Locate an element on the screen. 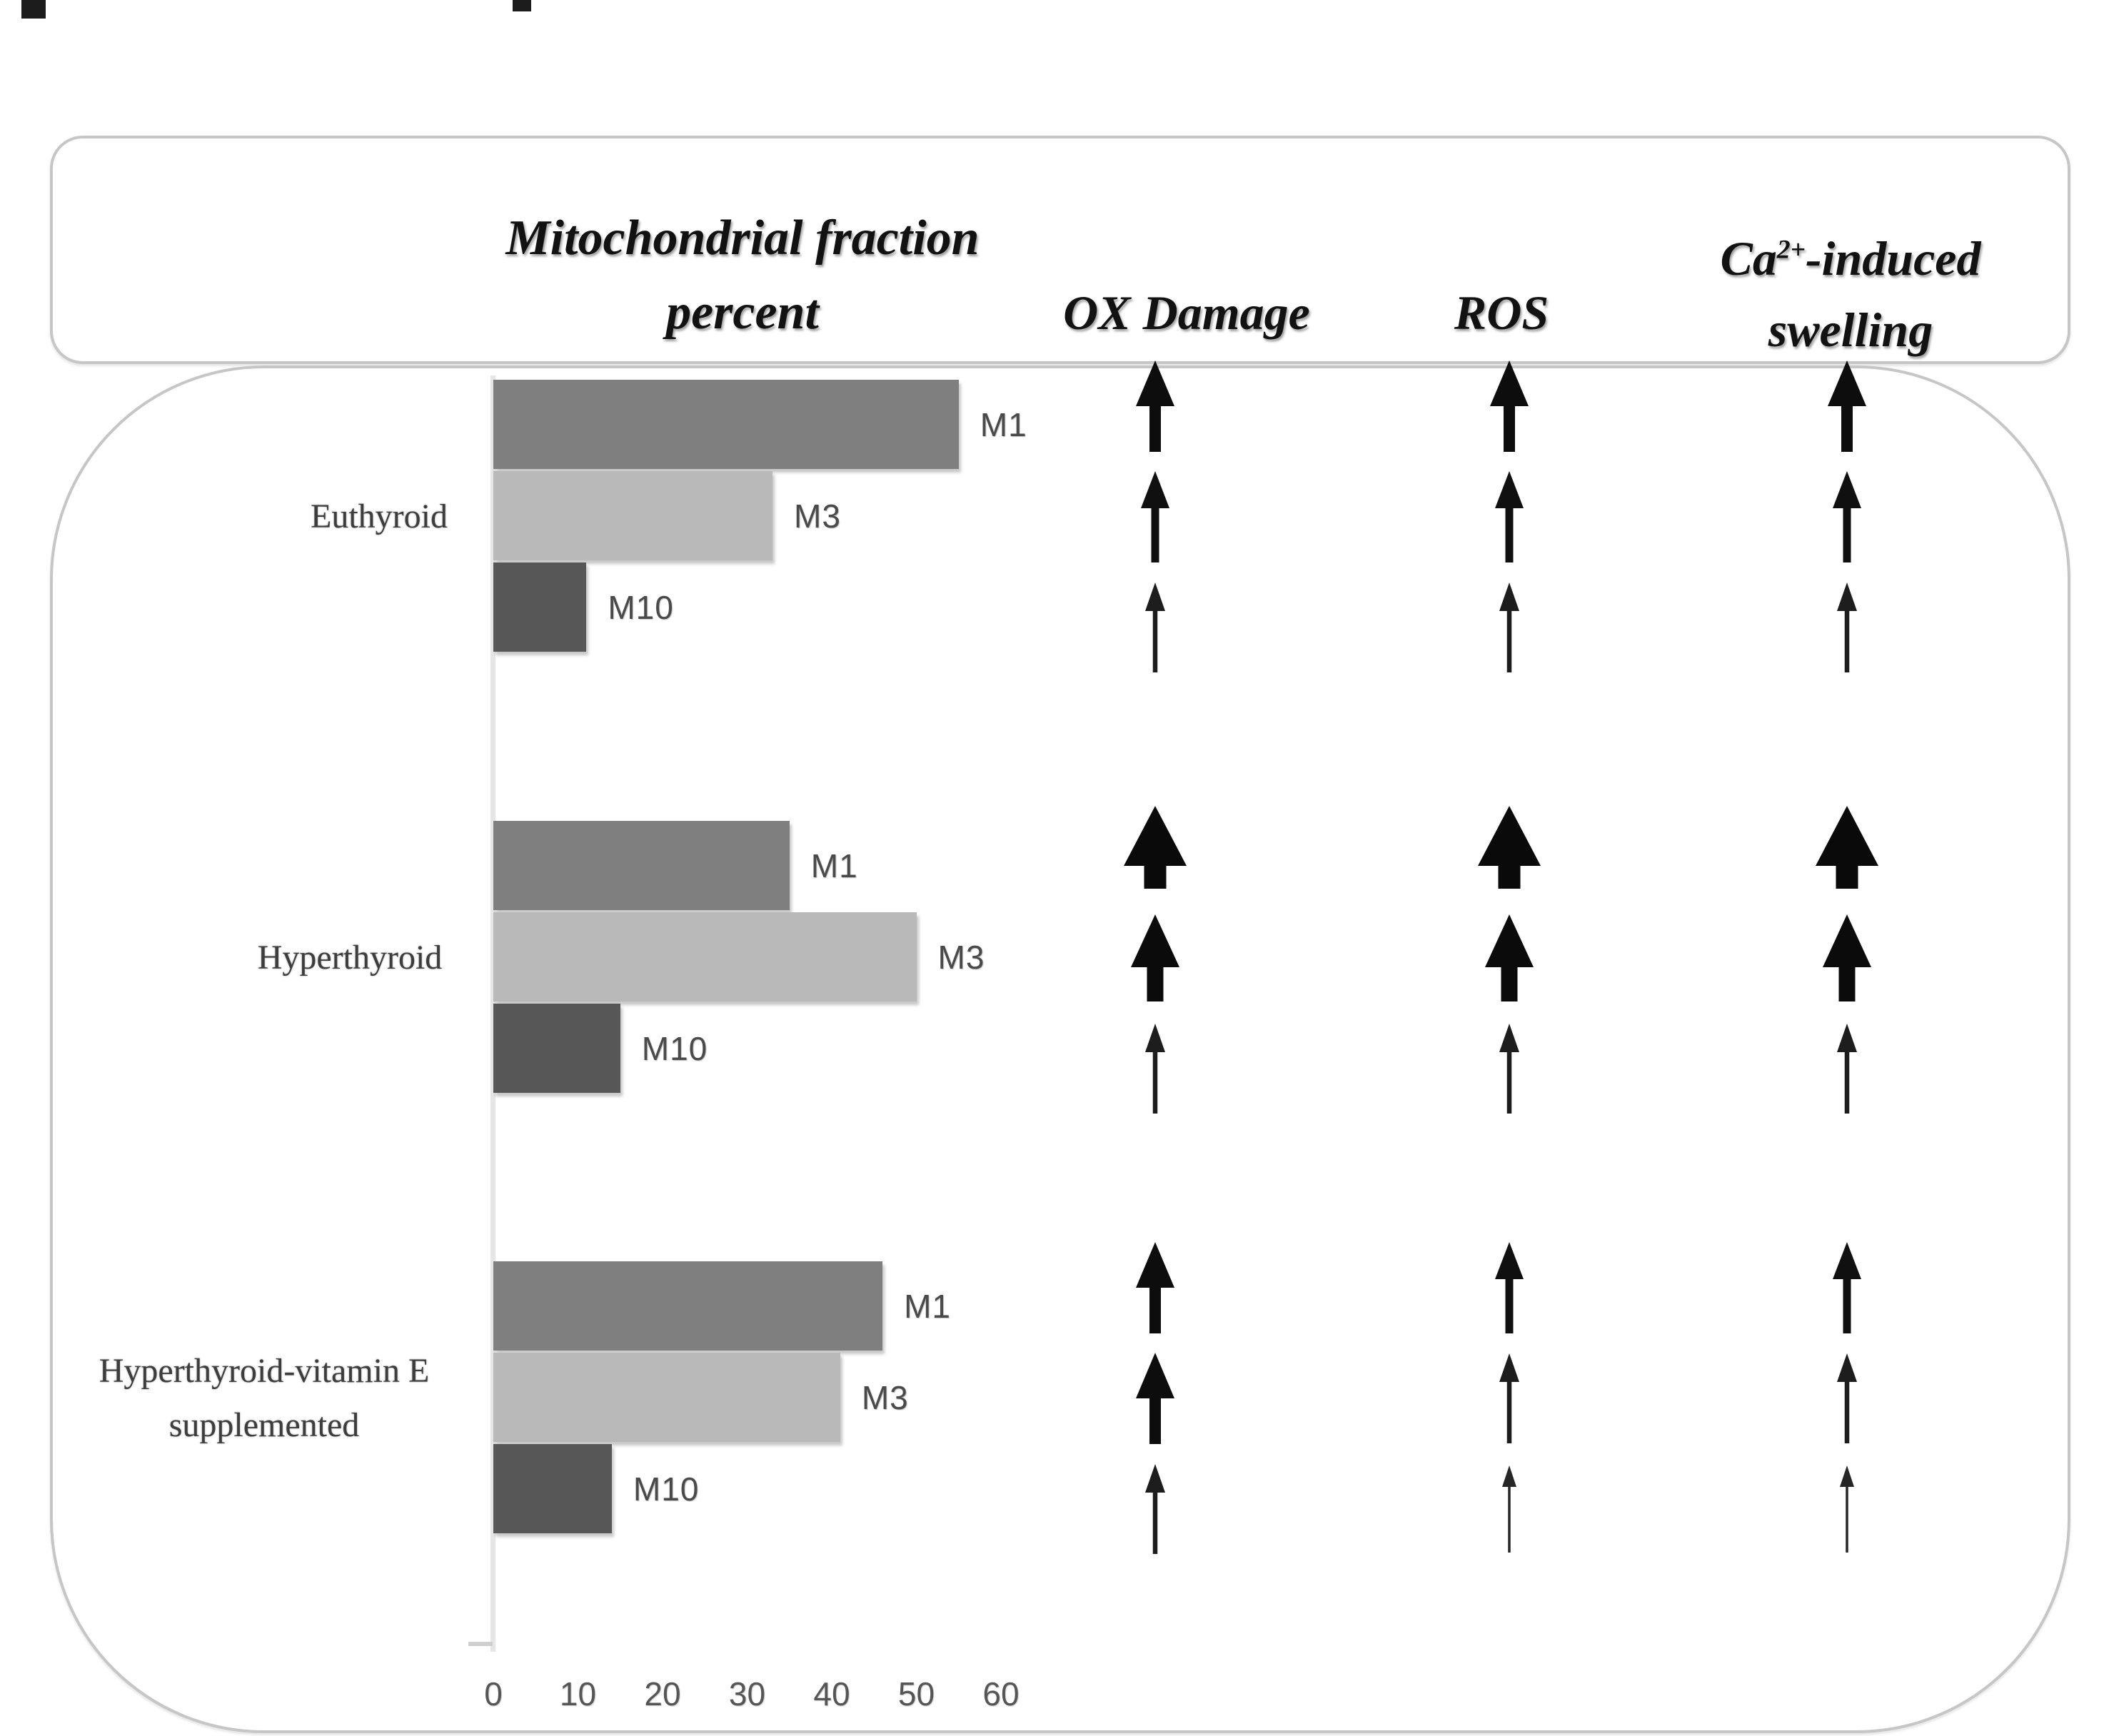  group-label-line: supplemented is located at coordinates (264, 1425).